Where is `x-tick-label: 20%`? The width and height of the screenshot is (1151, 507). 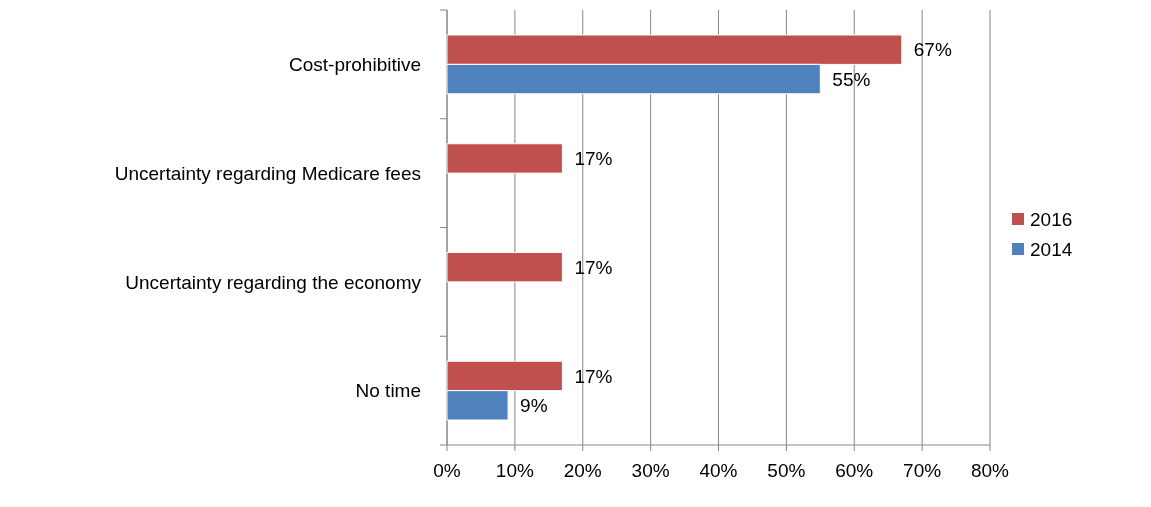 x-tick-label: 20% is located at coordinates (582, 470).